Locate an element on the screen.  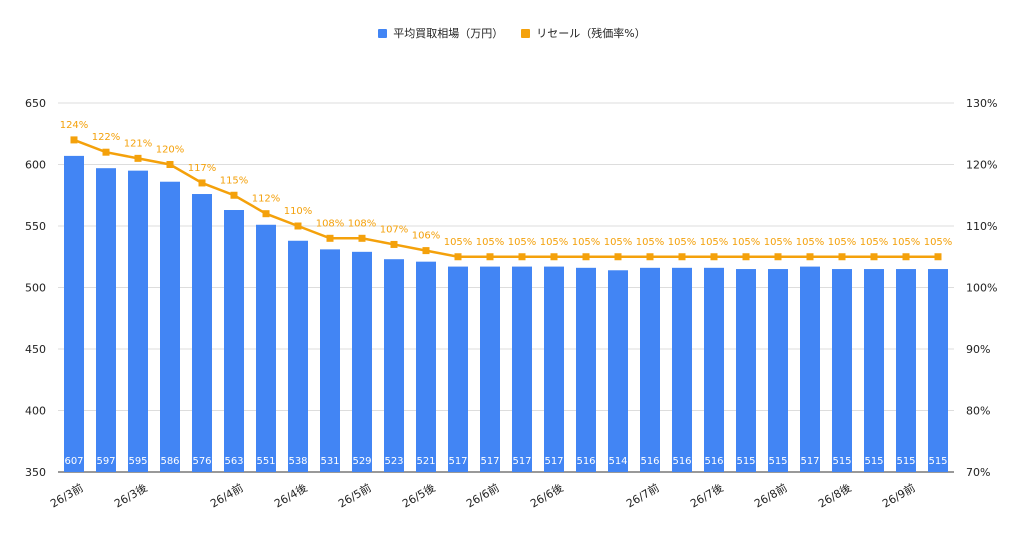
bar-value-label: 531 is located at coordinates (329, 461).